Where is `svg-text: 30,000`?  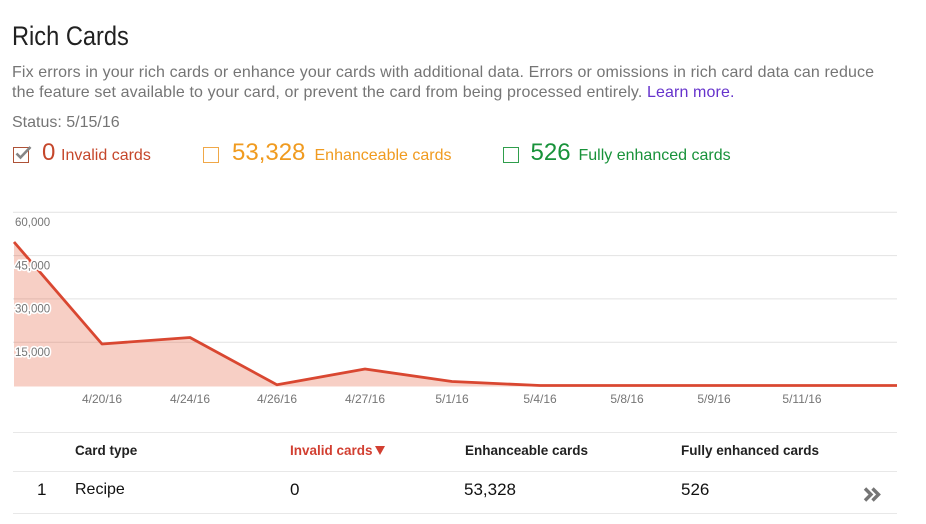 svg-text: 30,000 is located at coordinates (32, 310).